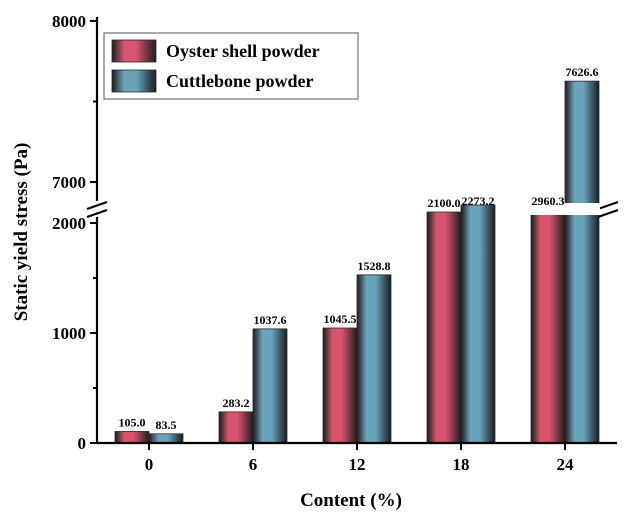  What do you see at coordinates (240, 81) in the screenshot?
I see `legend-label-cuttlebone: Cuttlebone powder` at bounding box center [240, 81].